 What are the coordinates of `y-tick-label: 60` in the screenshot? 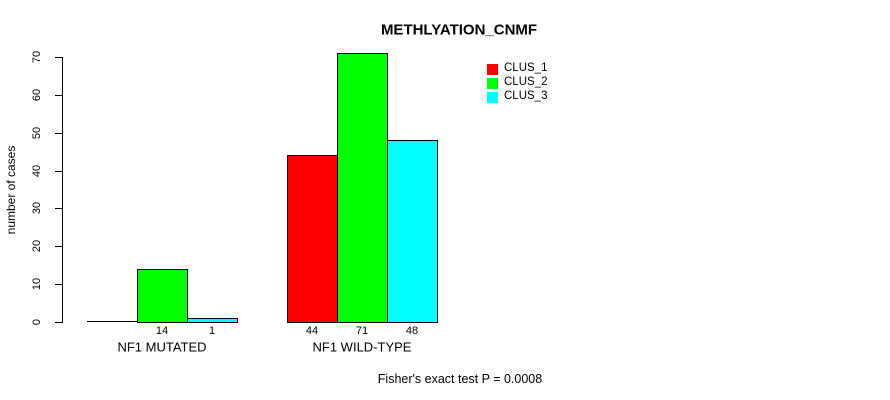 It's located at (37, 95).